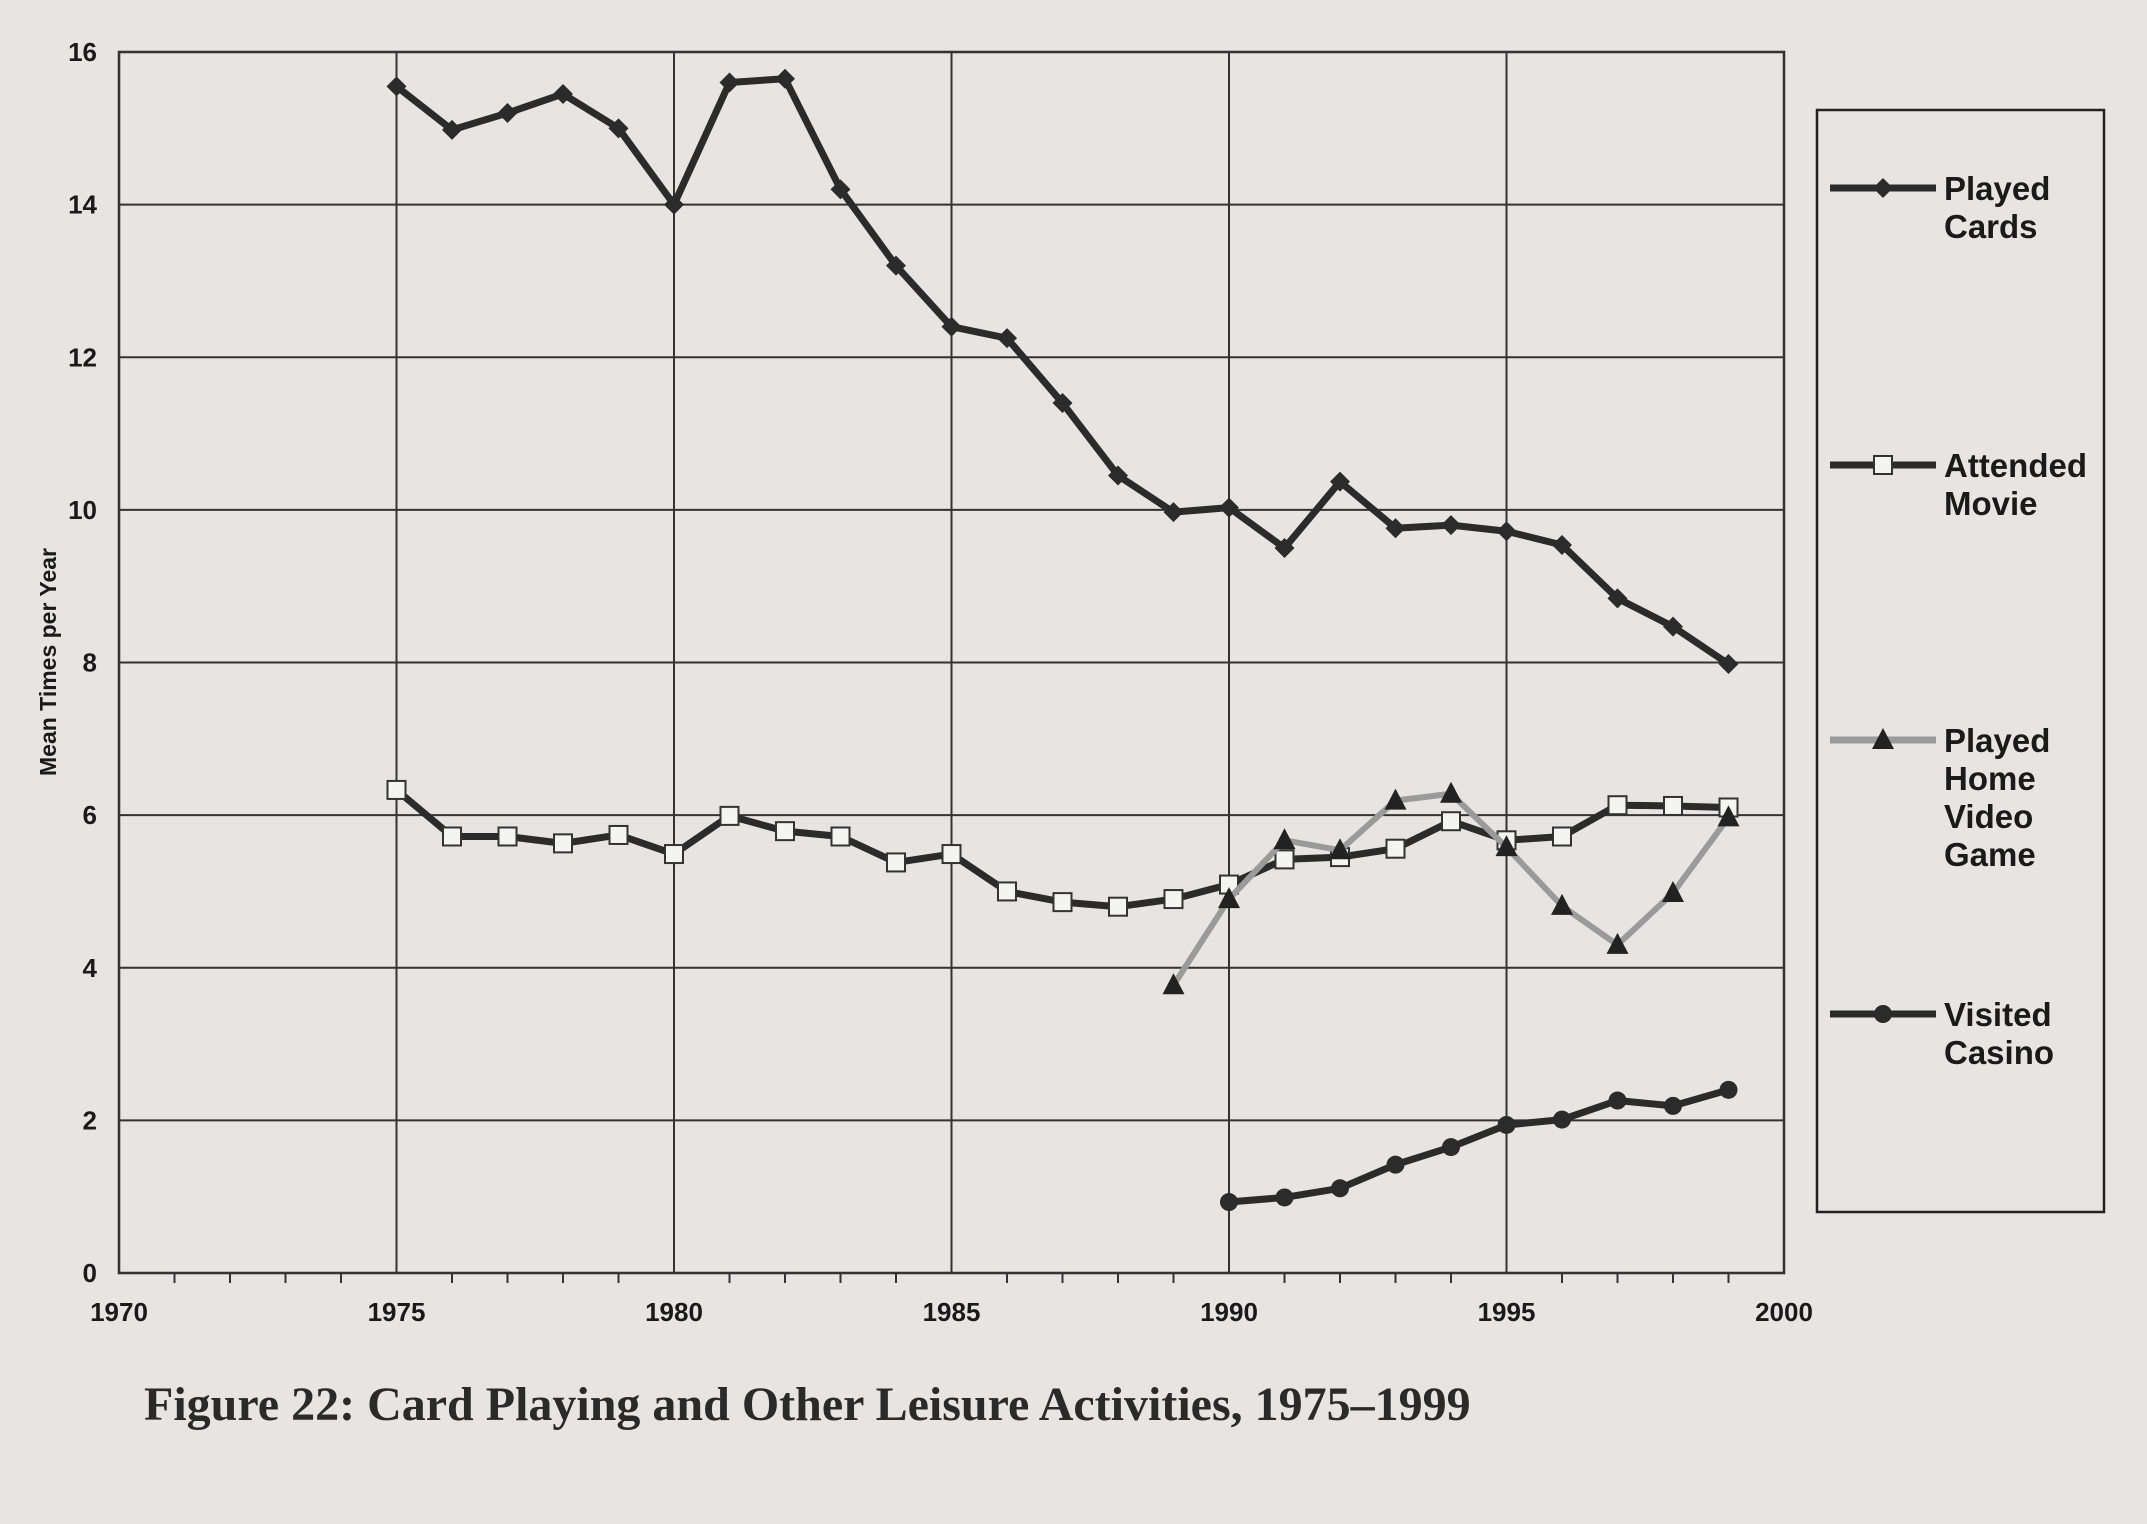 The image size is (2147, 1524). I want to click on legend-label-played-cards: Played, so click(1997, 188).